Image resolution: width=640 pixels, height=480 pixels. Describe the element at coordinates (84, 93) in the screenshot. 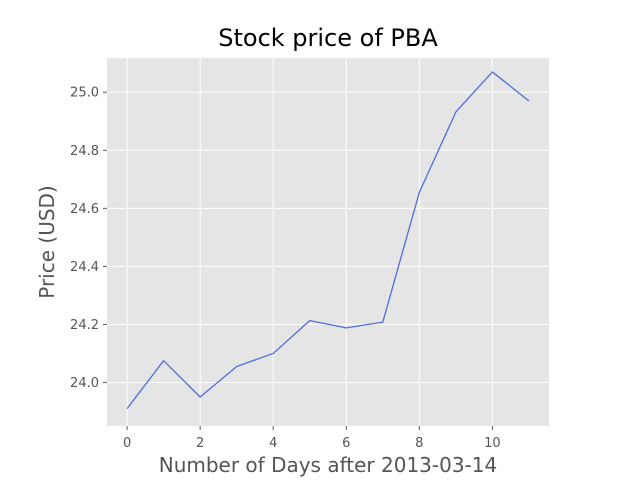

I see `y-tick-label: 25.0` at that location.